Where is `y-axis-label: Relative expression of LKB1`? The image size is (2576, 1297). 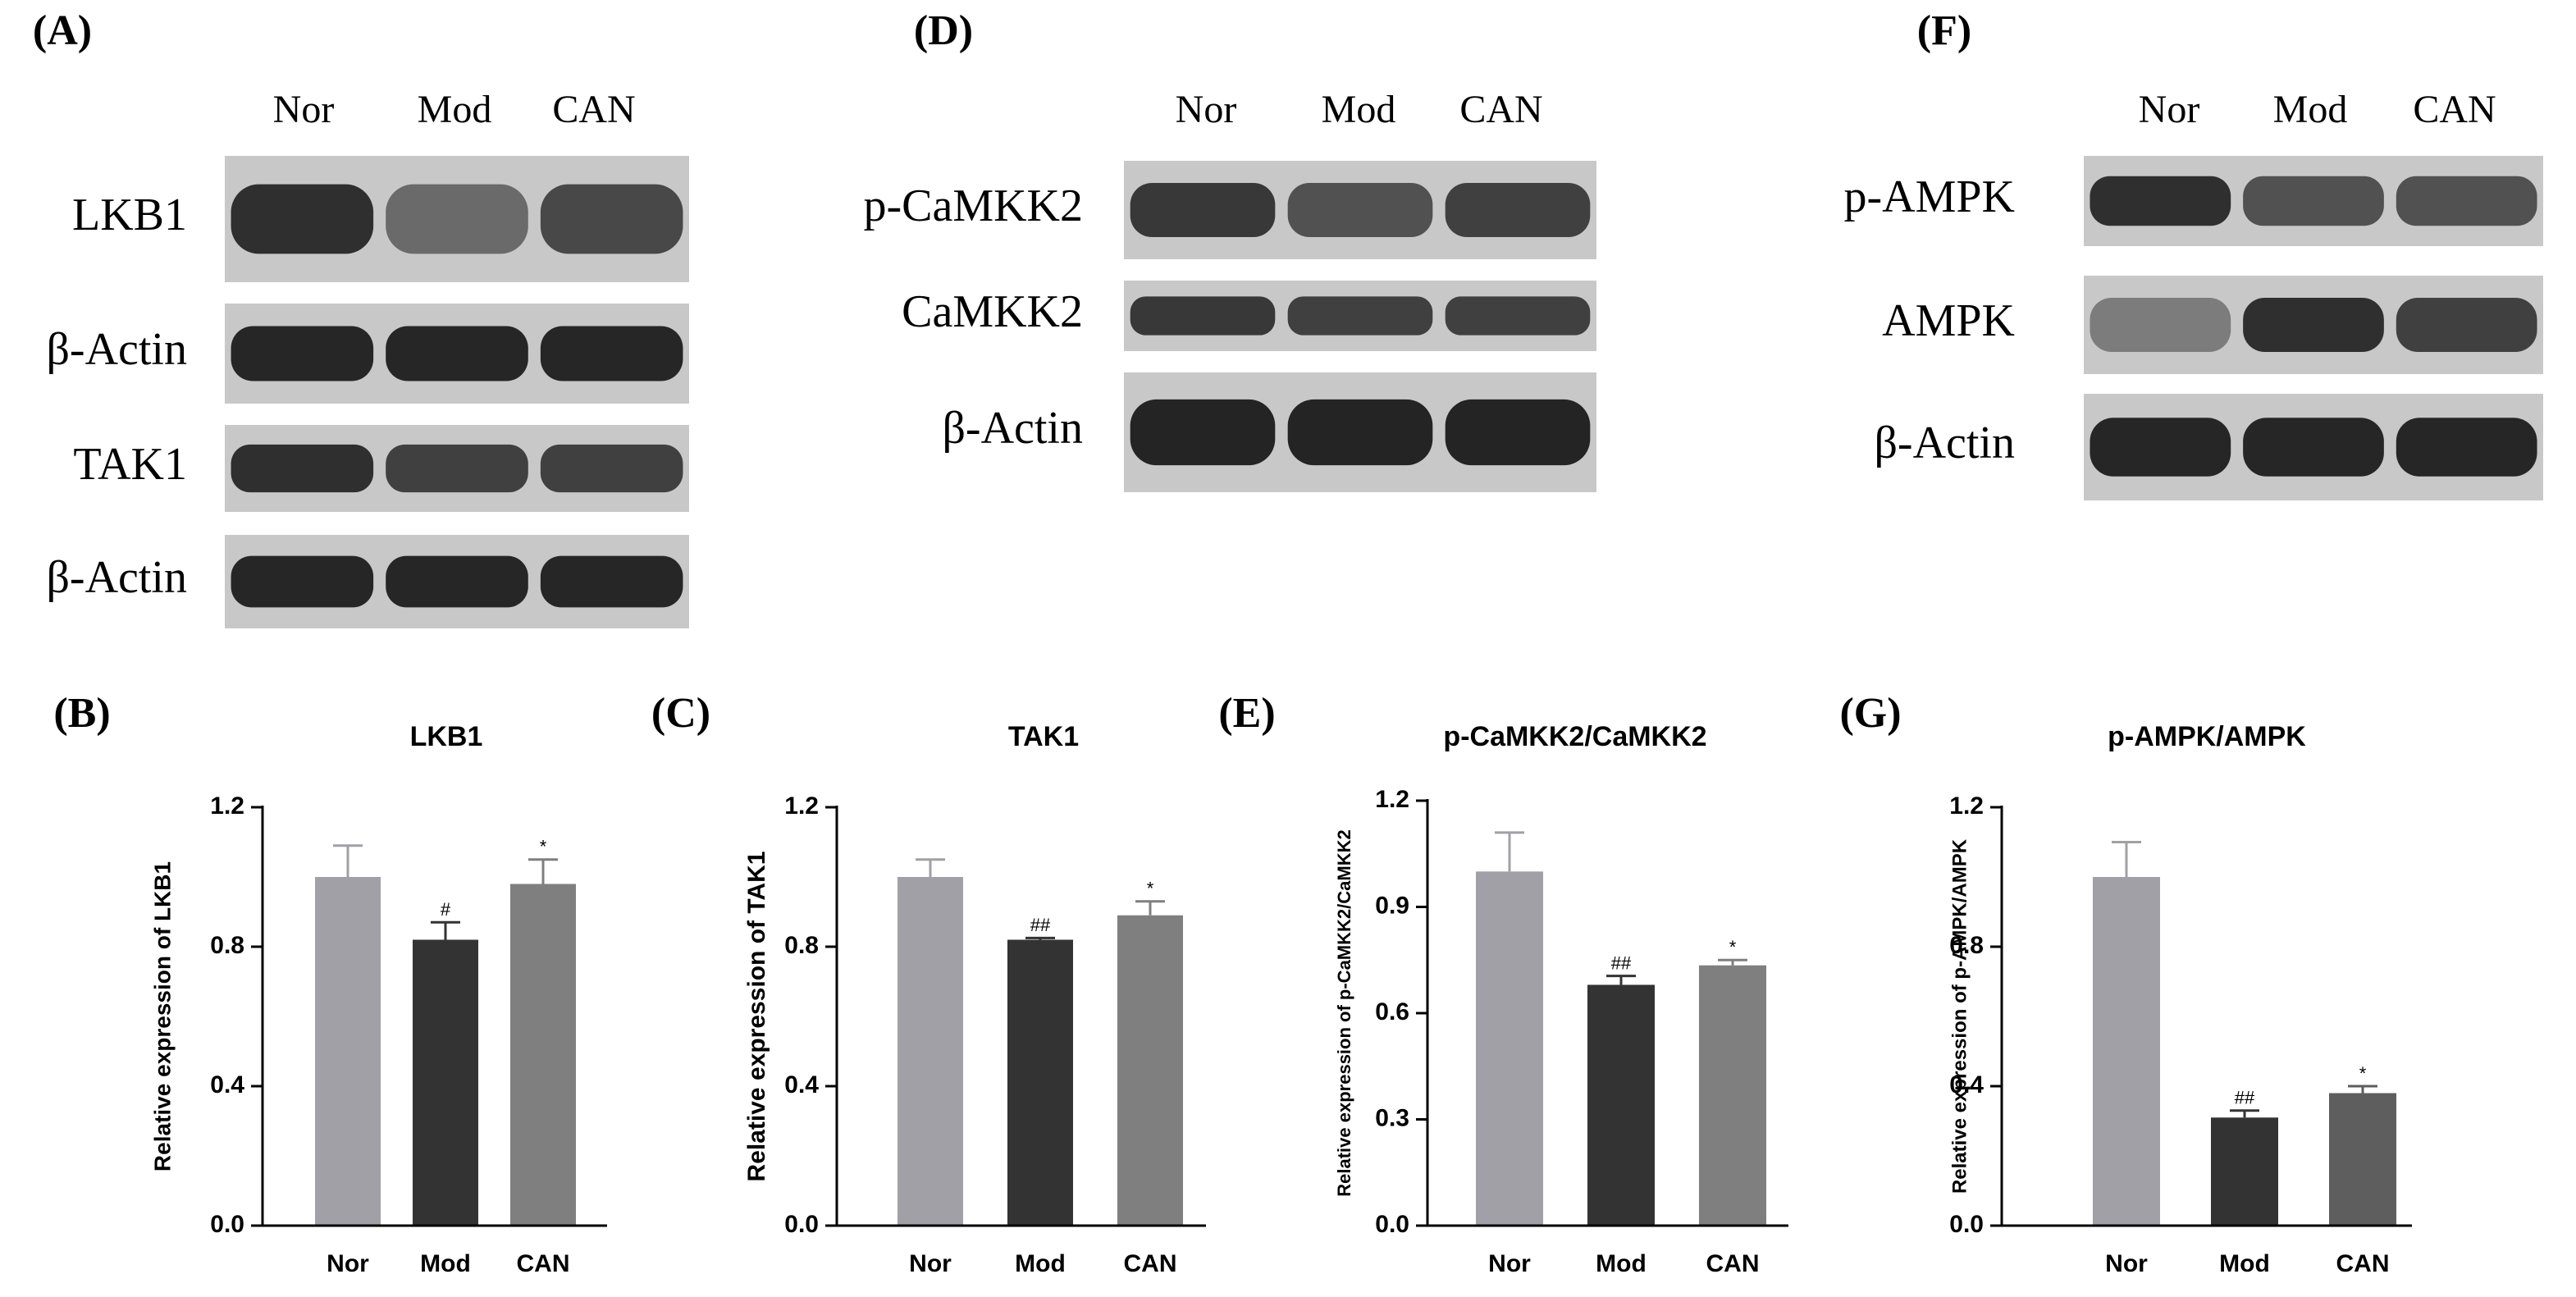 y-axis-label: Relative expression of LKB1 is located at coordinates (162, 1016).